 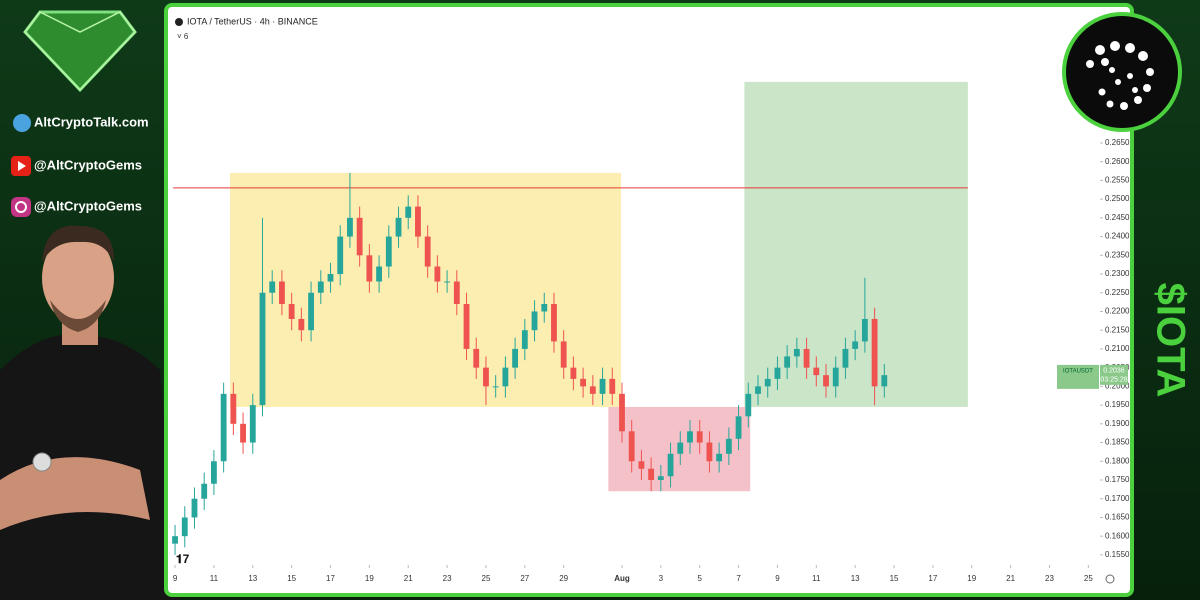 I want to click on youtube-text: @AltCryptoGems, so click(x=88, y=164).